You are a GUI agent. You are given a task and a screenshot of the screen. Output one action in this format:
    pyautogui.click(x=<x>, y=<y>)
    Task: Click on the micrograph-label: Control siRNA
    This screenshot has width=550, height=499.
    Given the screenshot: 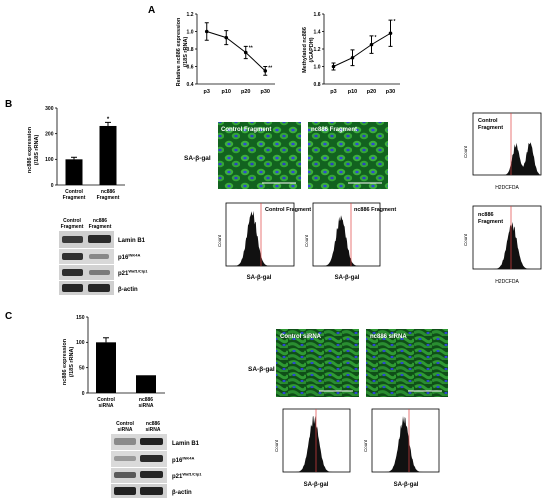 What is the action you would take?
    pyautogui.click(x=301, y=337)
    